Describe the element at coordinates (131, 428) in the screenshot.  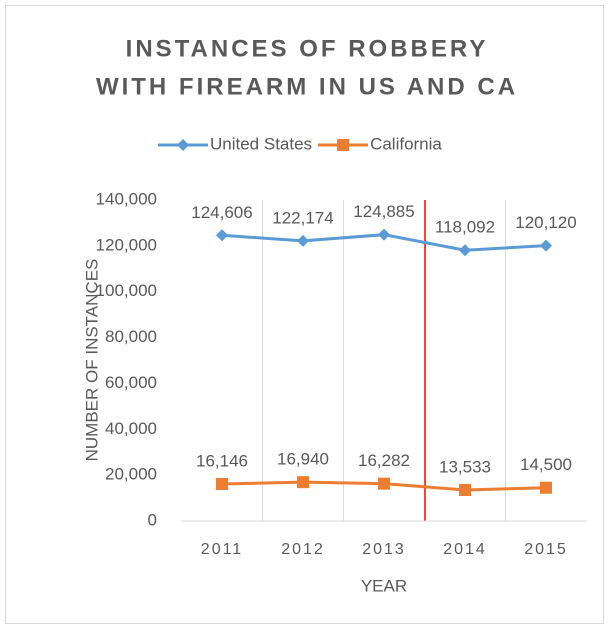
I see `y-tick-label: 40,000` at that location.